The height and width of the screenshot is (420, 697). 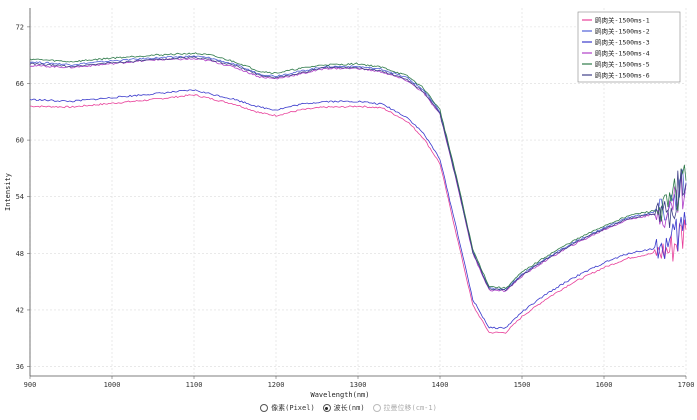 I want to click on x-tick-label: 900, so click(x=30, y=385).